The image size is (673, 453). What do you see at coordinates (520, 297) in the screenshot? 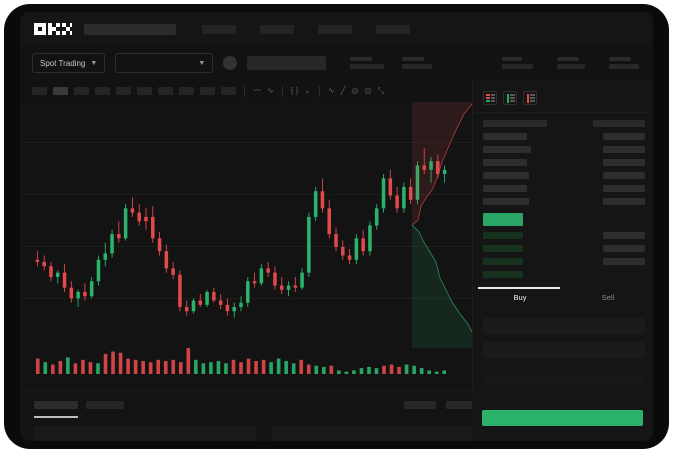
I see `tab-buy: Buy` at bounding box center [520, 297].